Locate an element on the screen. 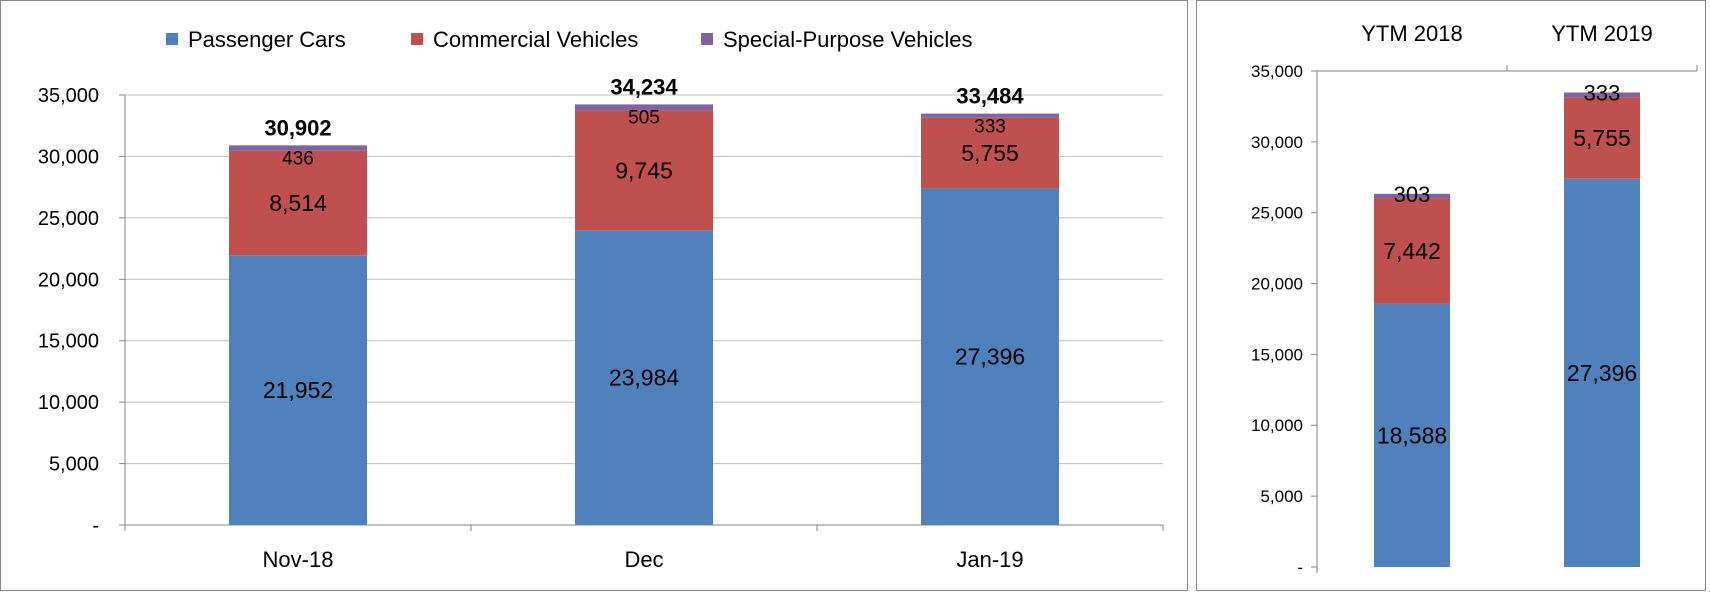 The image size is (1710, 594). total-label: 33,484 is located at coordinates (990, 96).